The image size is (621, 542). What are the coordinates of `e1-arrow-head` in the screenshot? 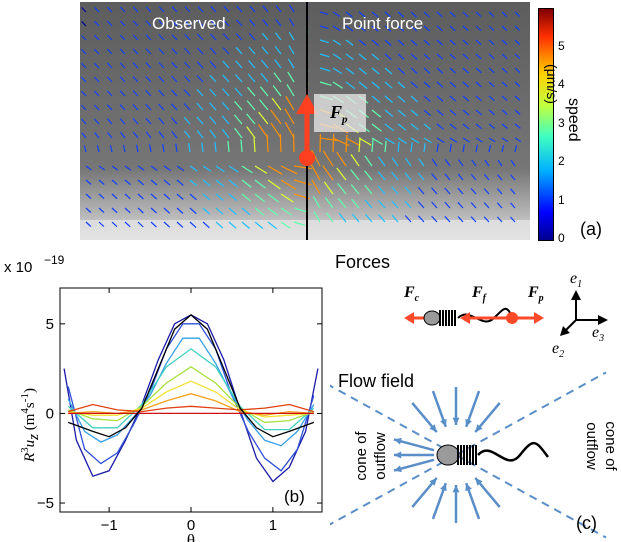 It's located at (576, 295).